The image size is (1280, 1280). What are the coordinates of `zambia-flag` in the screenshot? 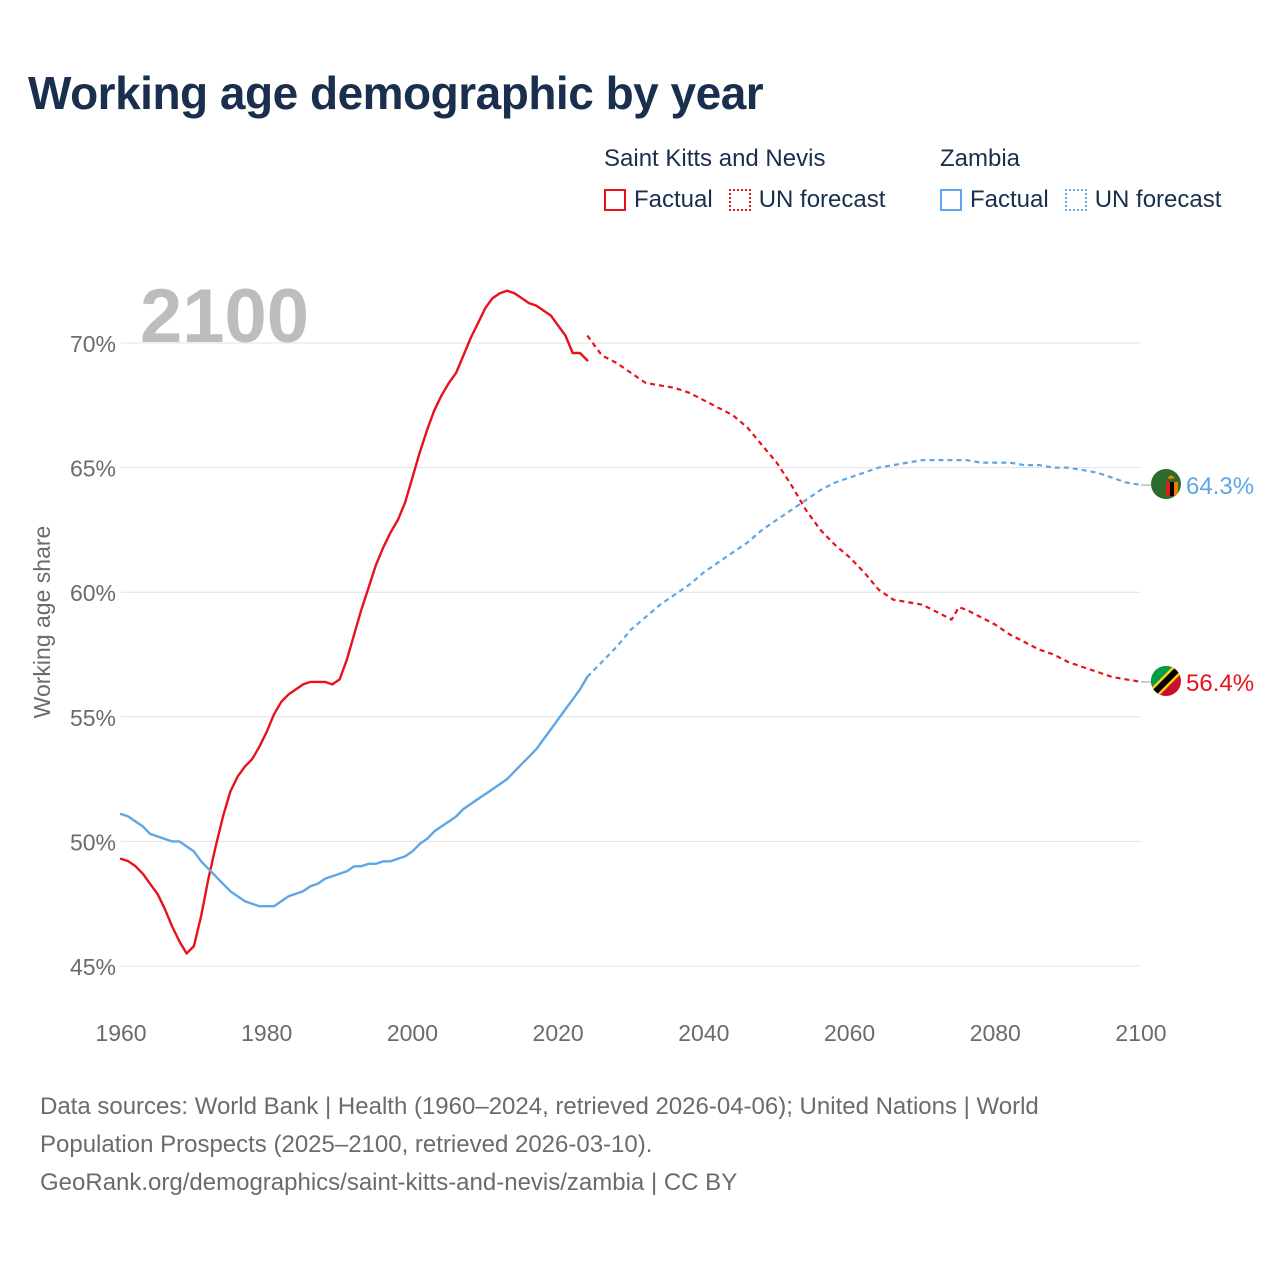 It's located at (1166, 484).